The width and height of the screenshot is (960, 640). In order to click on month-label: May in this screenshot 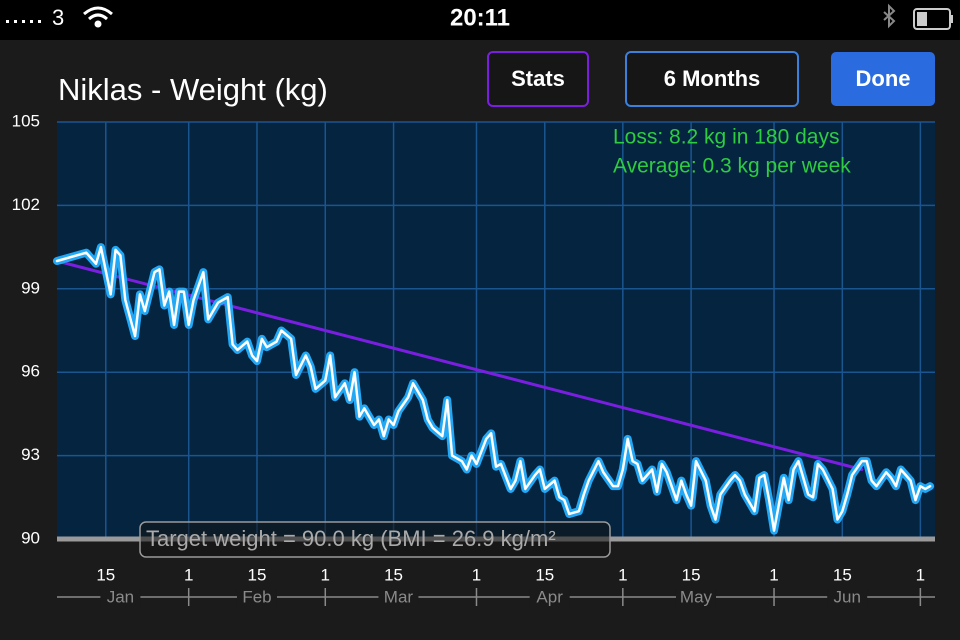, I will do `click(696, 596)`.